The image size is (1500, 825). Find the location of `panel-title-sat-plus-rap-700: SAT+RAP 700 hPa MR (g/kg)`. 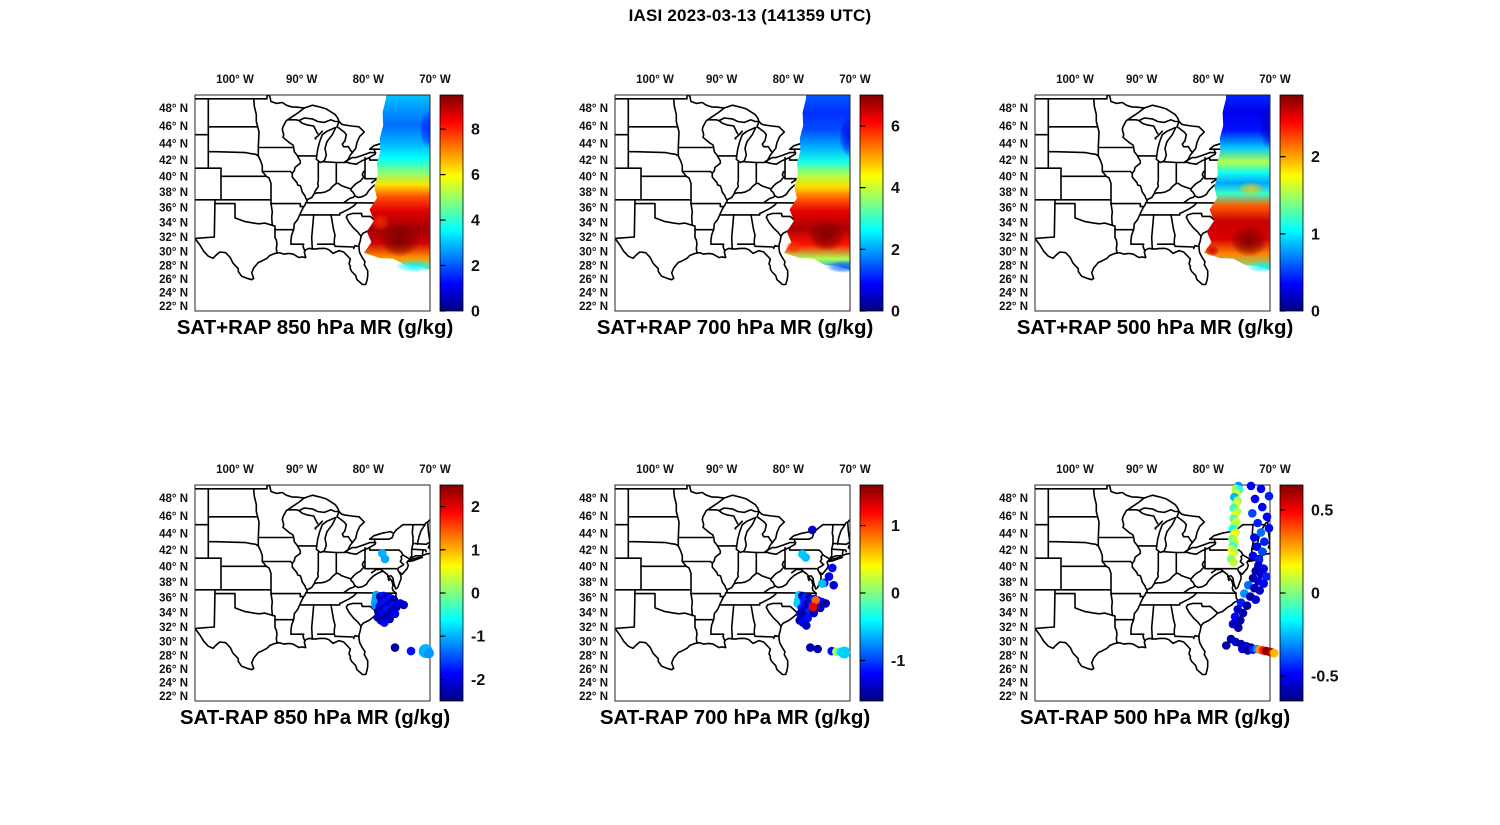

panel-title-sat-plus-rap-700: SAT+RAP 700 hPa MR (g/kg) is located at coordinates (735, 327).